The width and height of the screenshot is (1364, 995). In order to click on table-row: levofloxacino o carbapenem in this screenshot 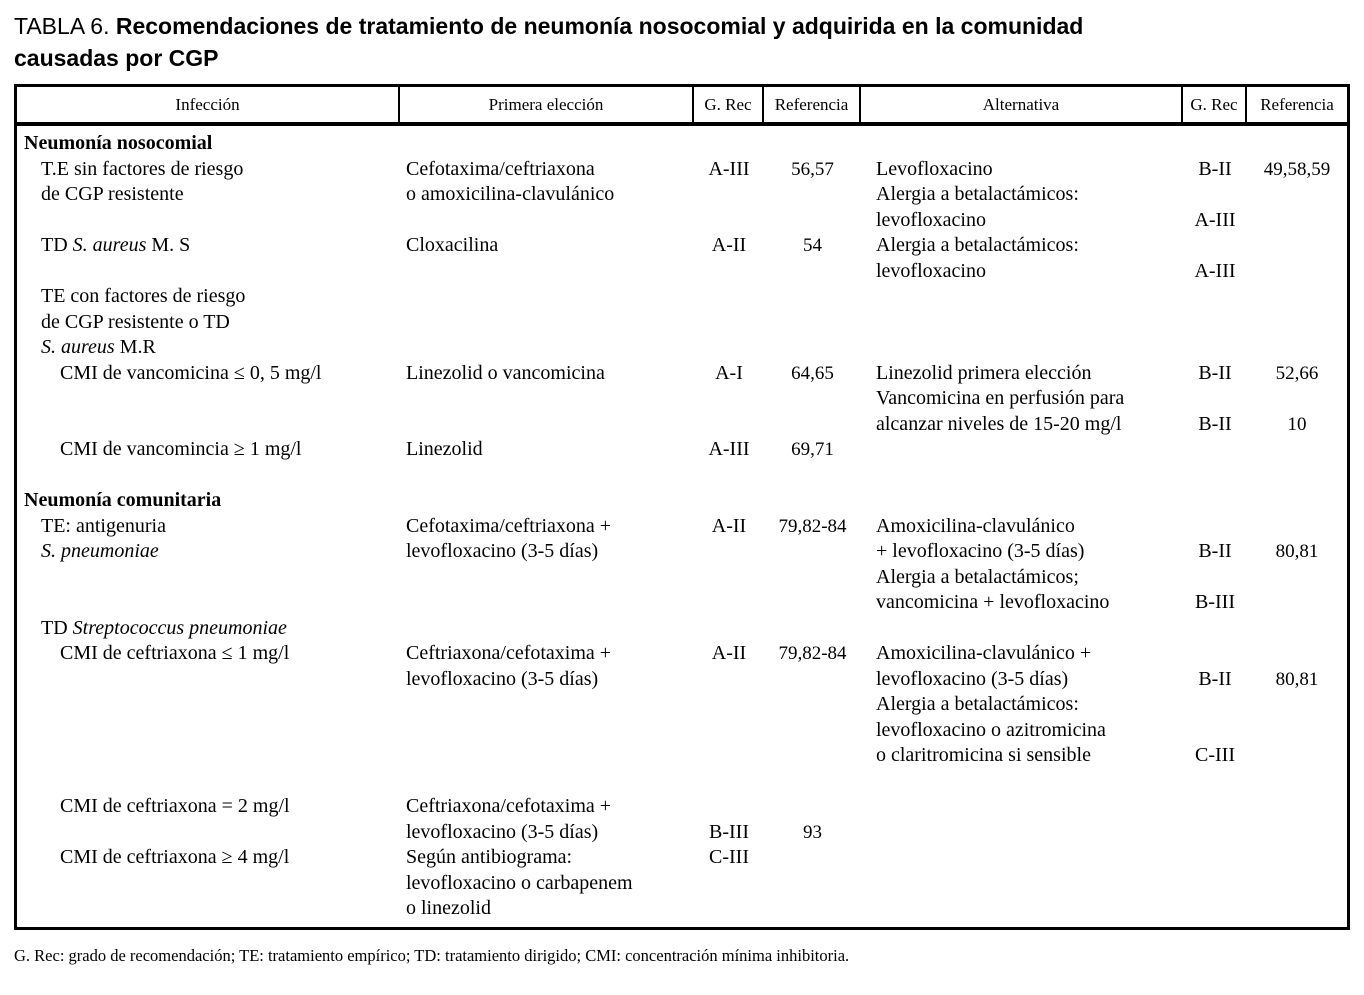, I will do `click(682, 884)`.